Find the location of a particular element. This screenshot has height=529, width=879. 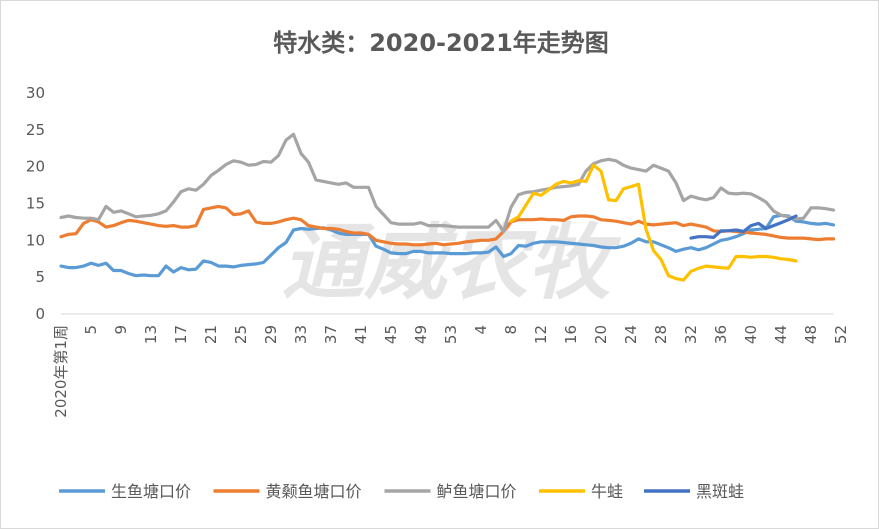

x-tick-label: 36 is located at coordinates (721, 334).